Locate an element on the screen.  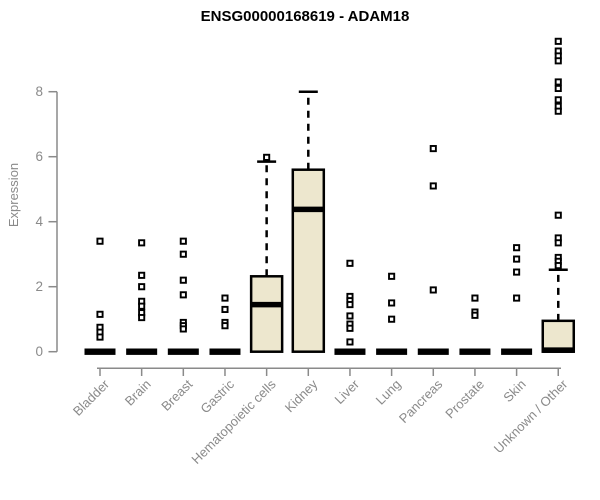
category-label: Prostate is located at coordinates (464, 399).